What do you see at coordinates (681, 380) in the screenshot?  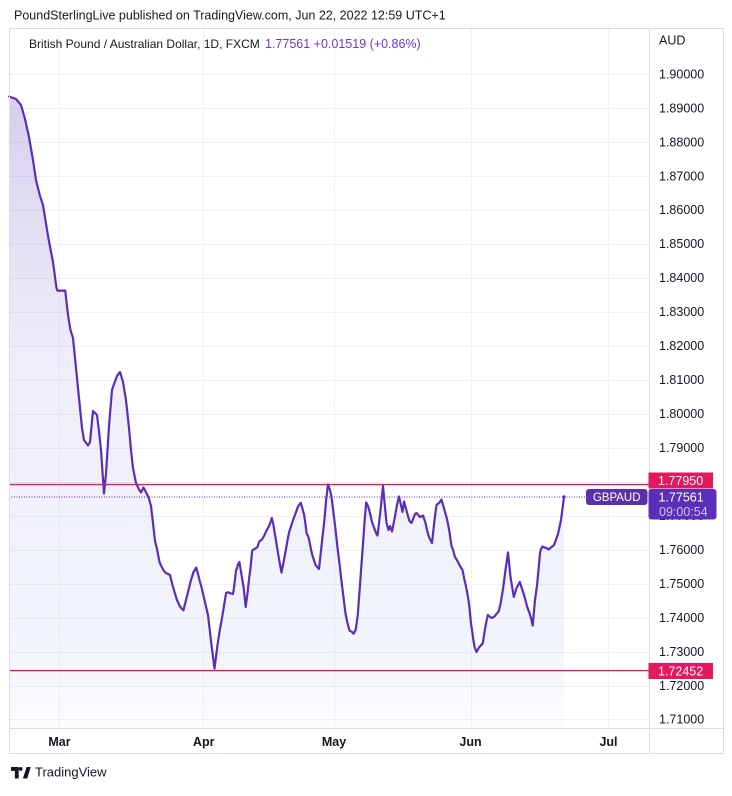 I see `svg-text: 1.81000` at bounding box center [681, 380].